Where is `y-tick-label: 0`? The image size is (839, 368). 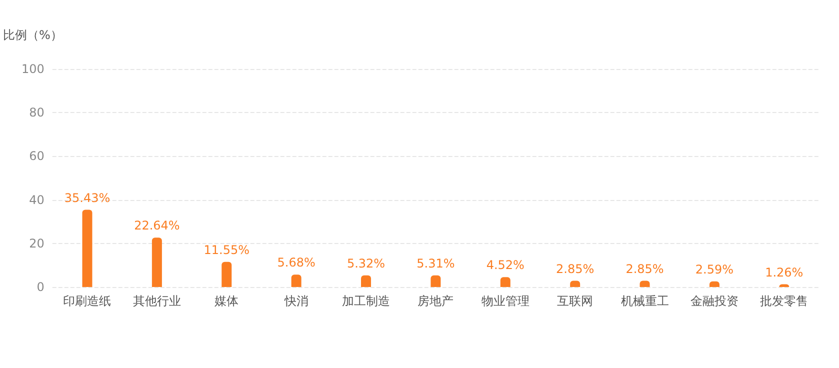 y-tick-label: 0 is located at coordinates (40, 287).